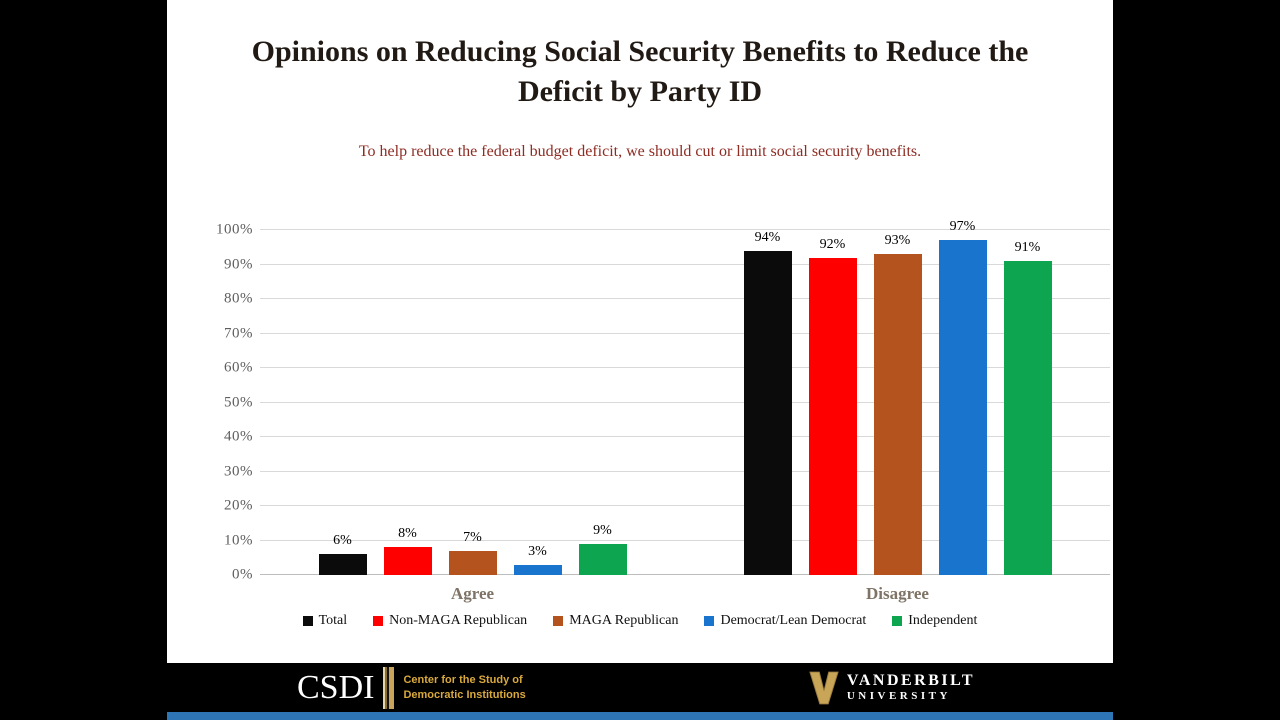  What do you see at coordinates (307, 621) in the screenshot?
I see `legend-swatch-total` at bounding box center [307, 621].